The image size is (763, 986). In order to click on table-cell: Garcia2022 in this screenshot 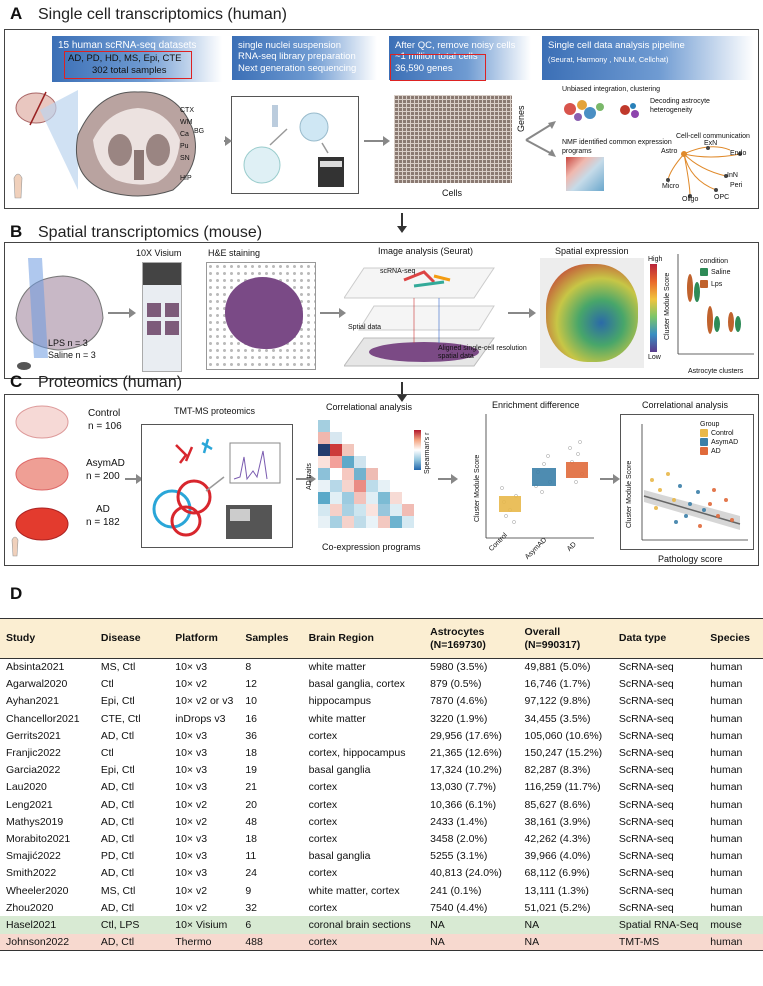, I will do `click(33, 770)`.